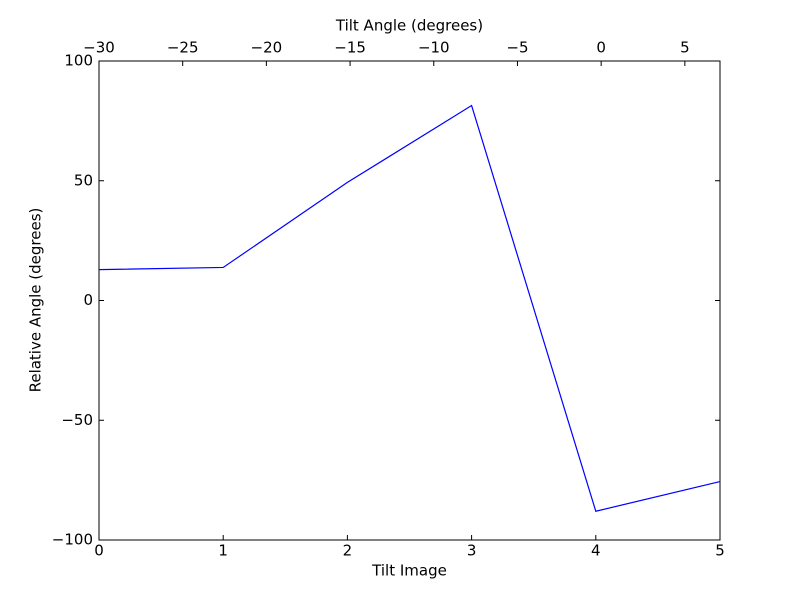 Image resolution: width=800 pixels, height=600 pixels. What do you see at coordinates (99, 551) in the screenshot?
I see `x-tick-label: 0` at bounding box center [99, 551].